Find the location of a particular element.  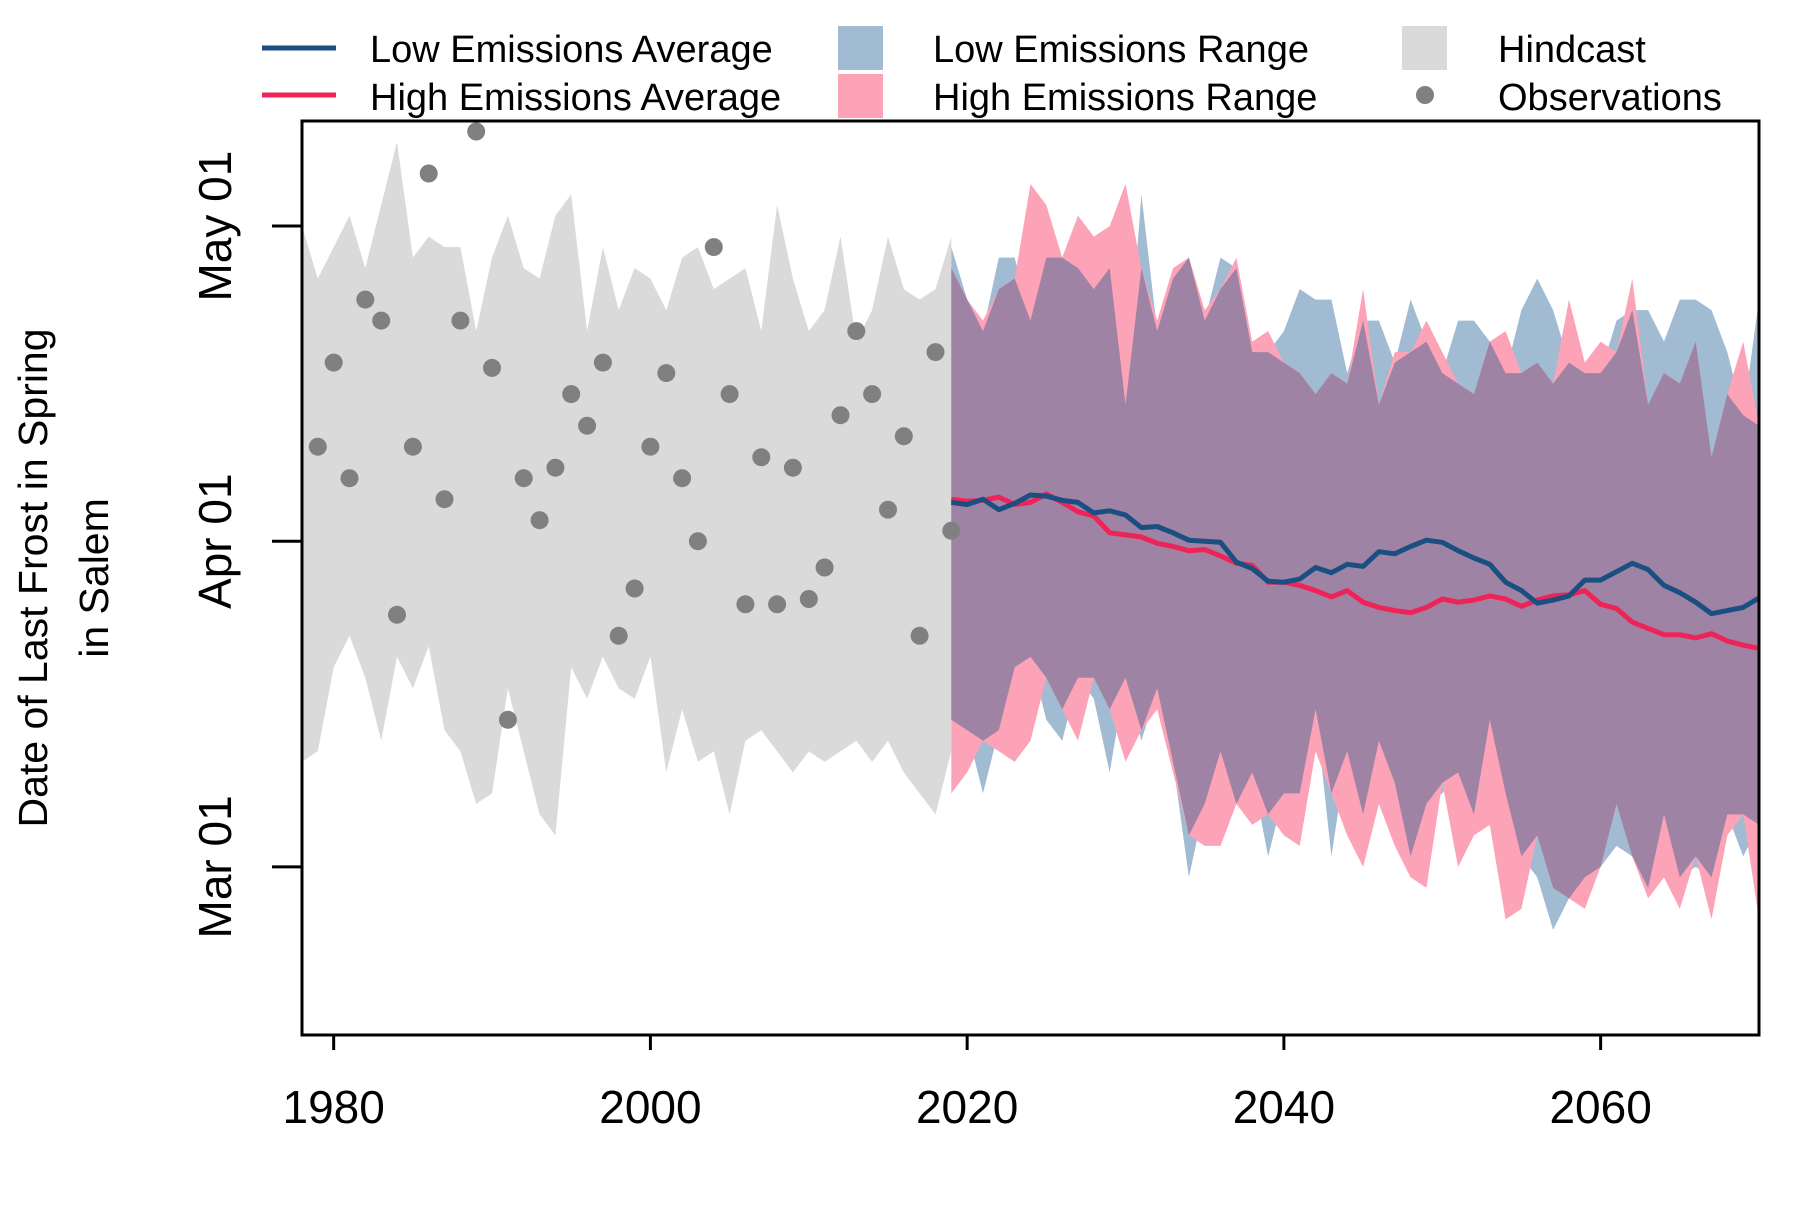

x-tick-label: 2000 is located at coordinates (650, 1107).